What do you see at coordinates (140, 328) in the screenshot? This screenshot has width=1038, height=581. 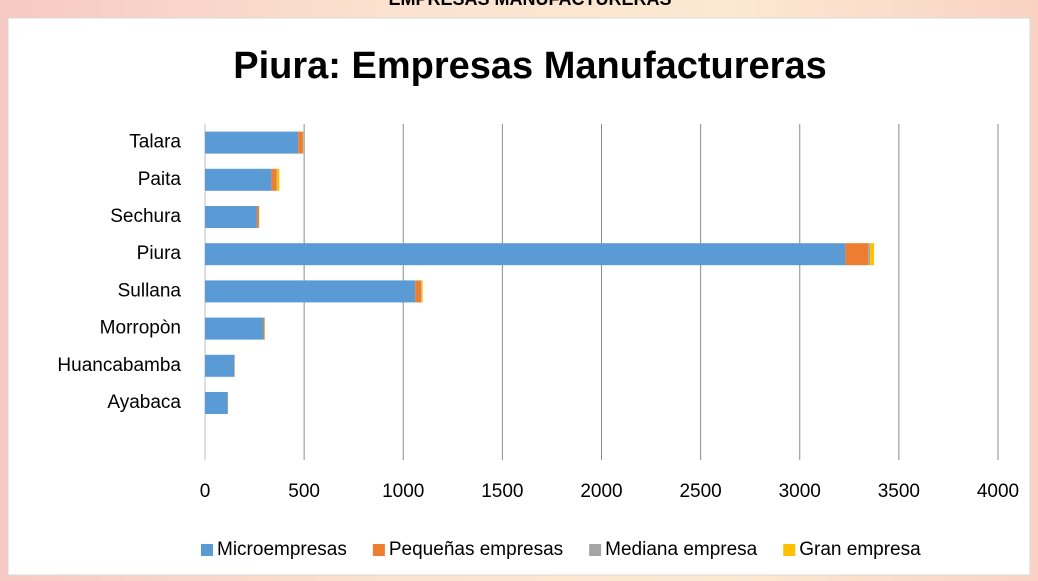 I see `y-tick-label: Morropòn` at bounding box center [140, 328].